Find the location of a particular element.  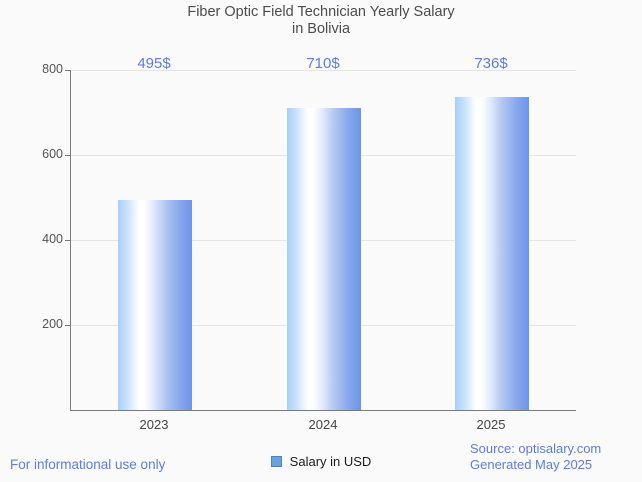

bar-2024 is located at coordinates (324, 259).